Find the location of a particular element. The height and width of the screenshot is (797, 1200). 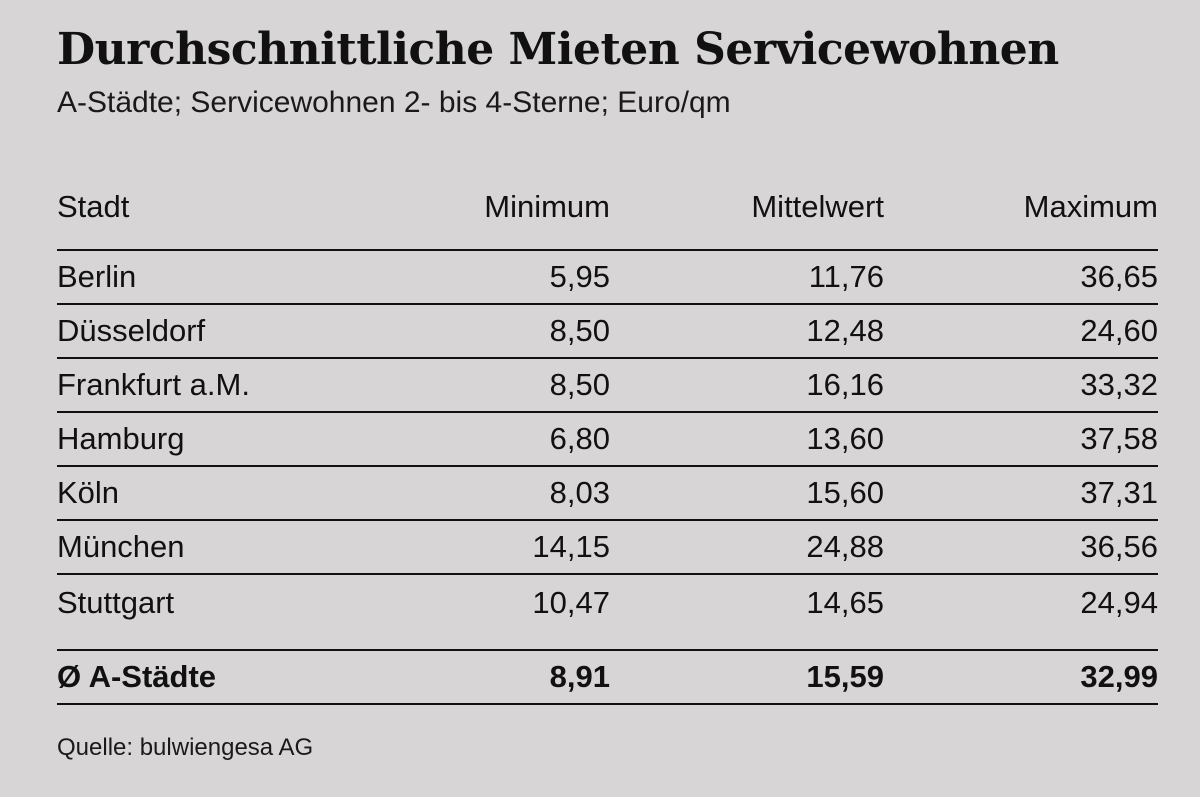

table-total-row: Ø A-Städte 8,91 15,59 32,99 is located at coordinates (607, 677).